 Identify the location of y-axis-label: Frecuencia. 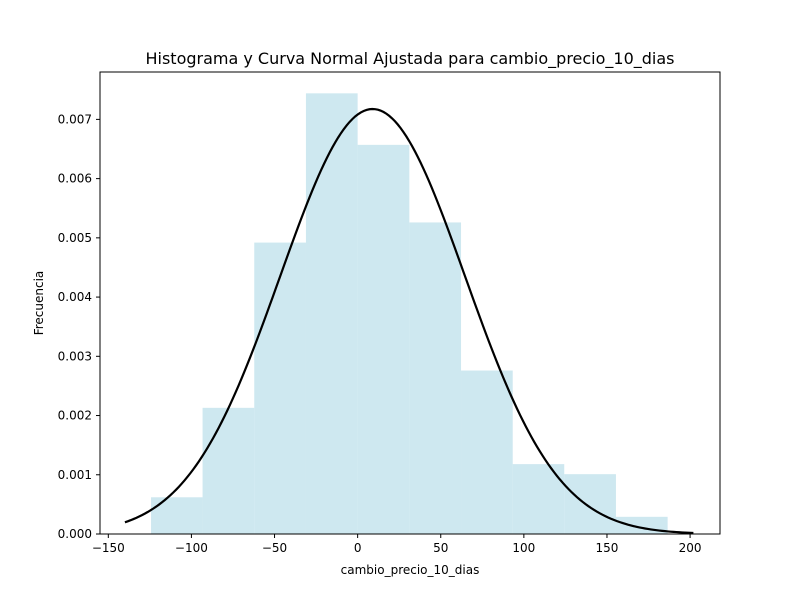
(39, 303).